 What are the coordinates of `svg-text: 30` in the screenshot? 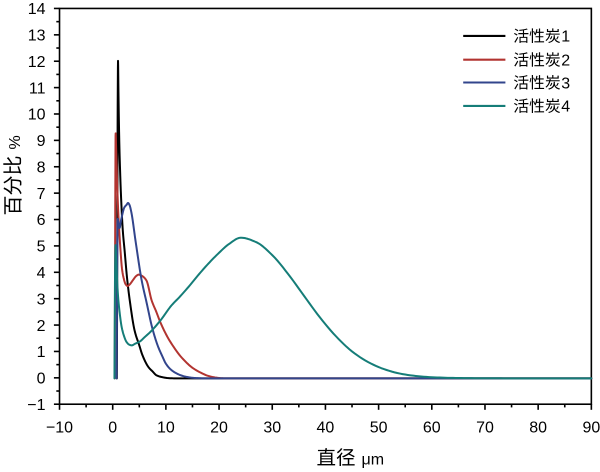 It's located at (272, 428).